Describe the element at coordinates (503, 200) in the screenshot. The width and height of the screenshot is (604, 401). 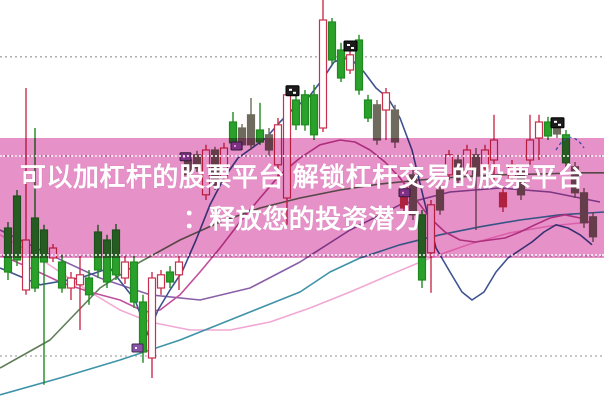
I see `candle-body-red-solid` at that location.